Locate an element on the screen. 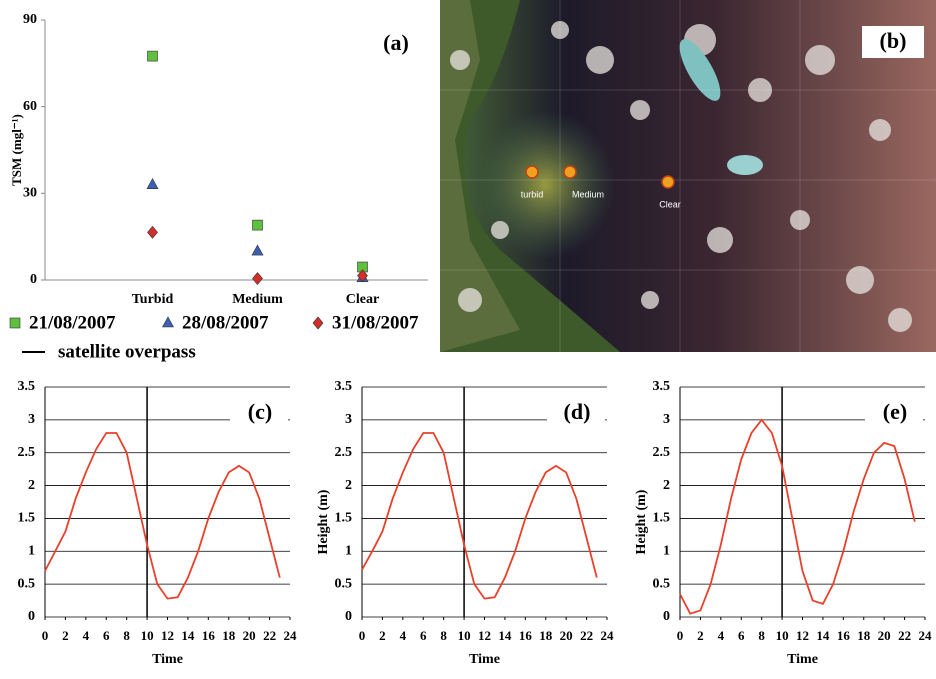  y-axis-label: TSM (mgl⁻¹) is located at coordinates (16, 150).